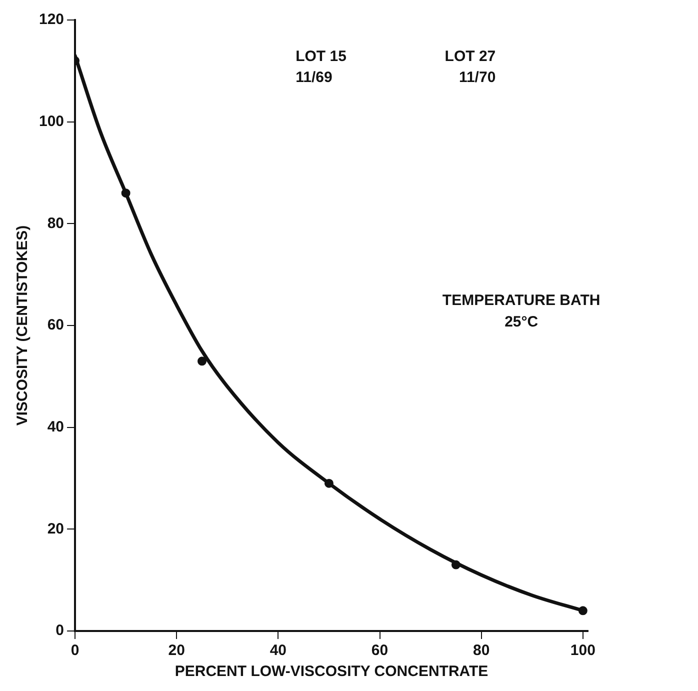 This screenshot has height=691, width=698. What do you see at coordinates (51, 121) in the screenshot?
I see `y-tick-label: 100` at bounding box center [51, 121].